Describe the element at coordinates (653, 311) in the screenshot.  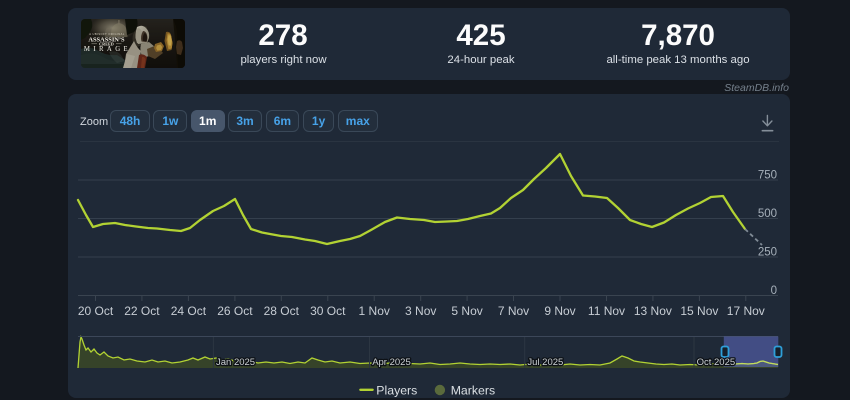
I see `svg-text: 13 Nov` at that location.